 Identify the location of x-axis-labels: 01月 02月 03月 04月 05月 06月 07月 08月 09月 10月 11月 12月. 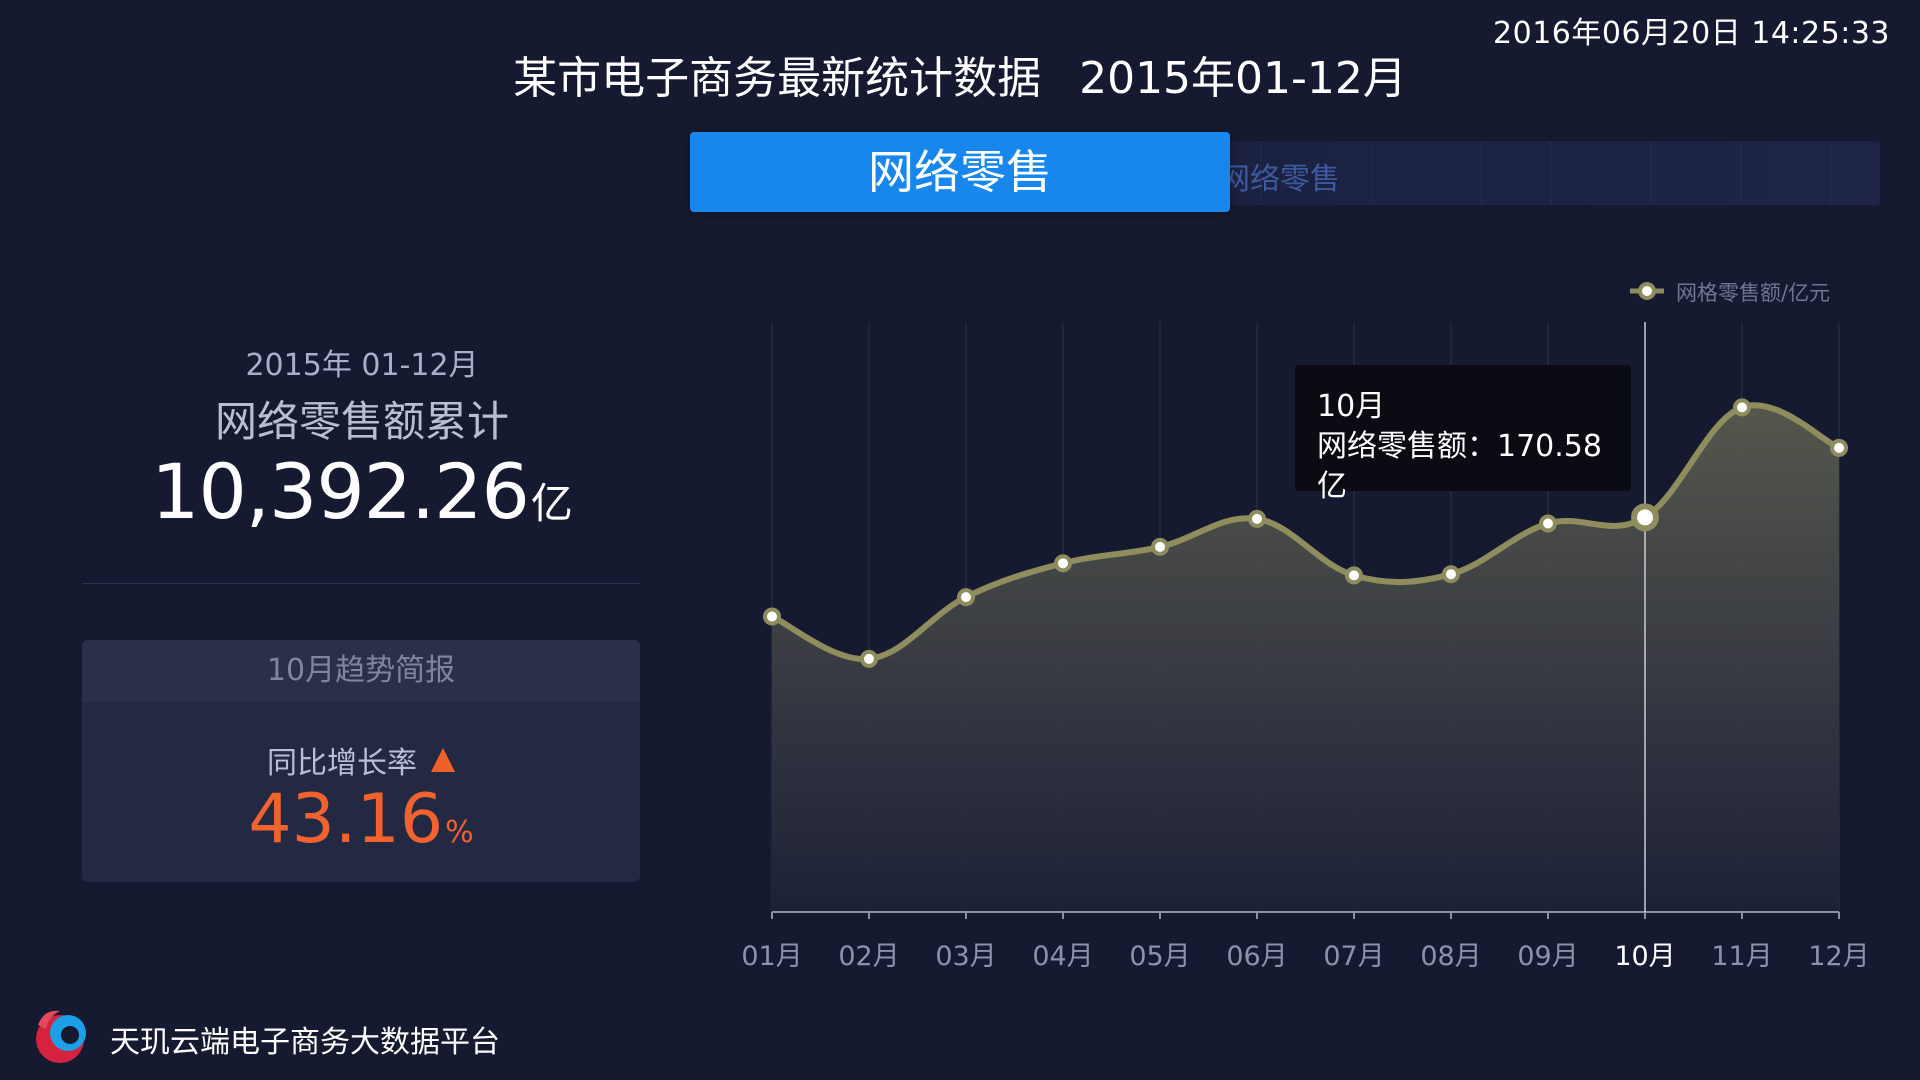
(1305, 956).